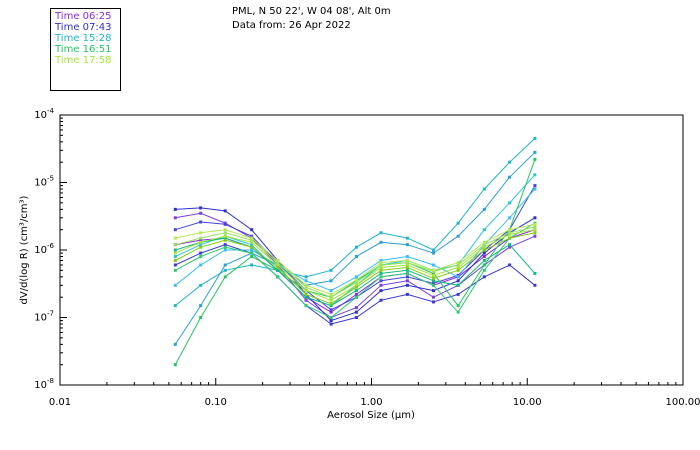 The height and width of the screenshot is (450, 700). Describe the element at coordinates (371, 402) in the screenshot. I see `x-tick-label: 1.00` at that location.